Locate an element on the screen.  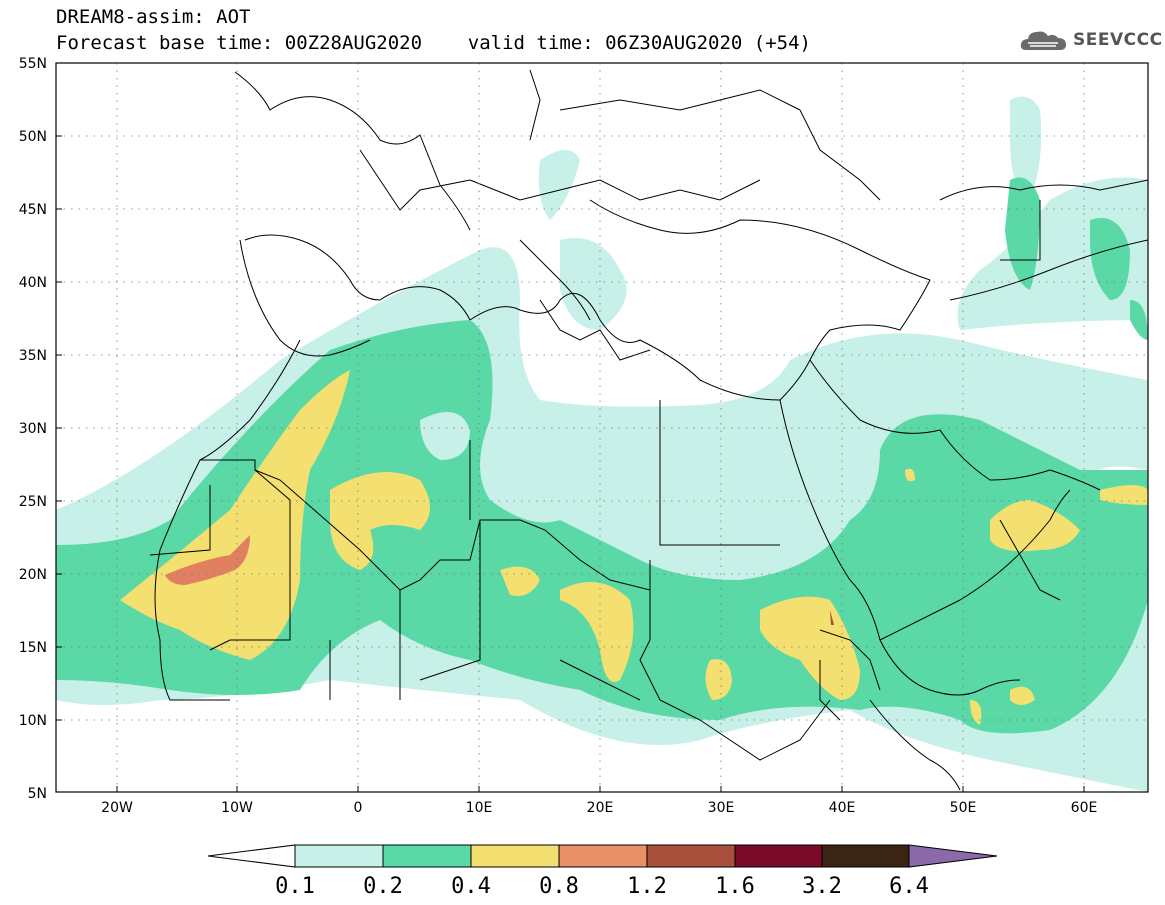
lon-label: 50E is located at coordinates (963, 808).